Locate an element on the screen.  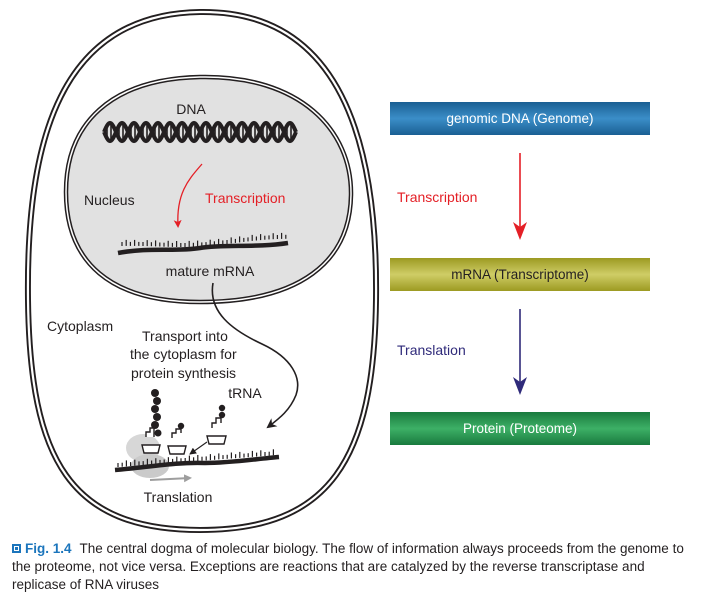
transcription-cell-label: Transcription is located at coordinates (245, 198).